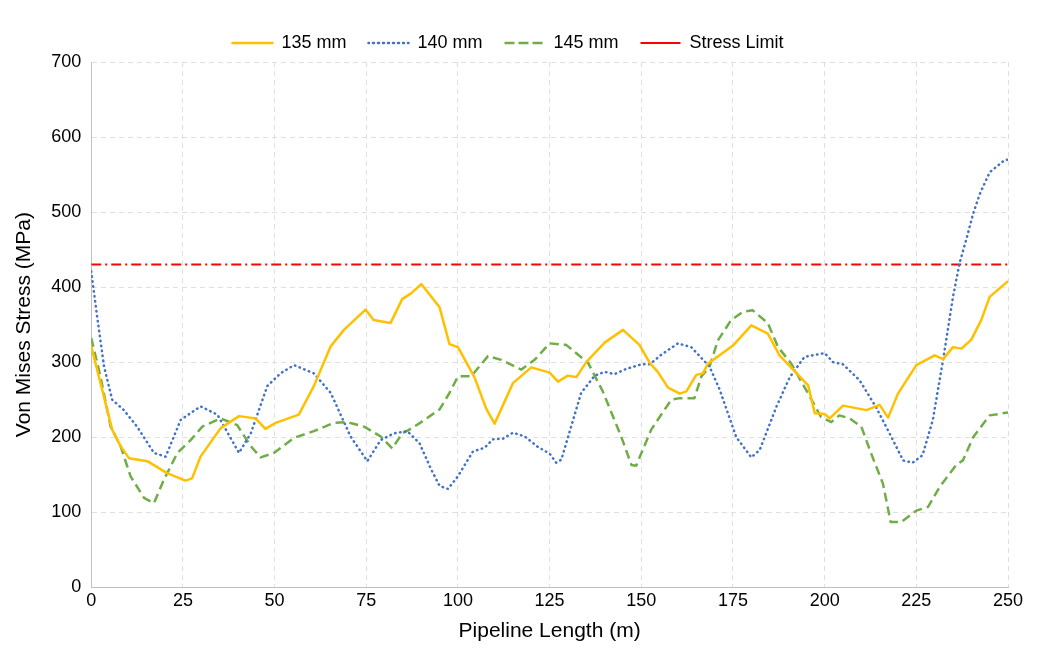 This screenshot has height=657, width=1039. What do you see at coordinates (641, 599) in the screenshot?
I see `x-tick-label: 150` at bounding box center [641, 599].